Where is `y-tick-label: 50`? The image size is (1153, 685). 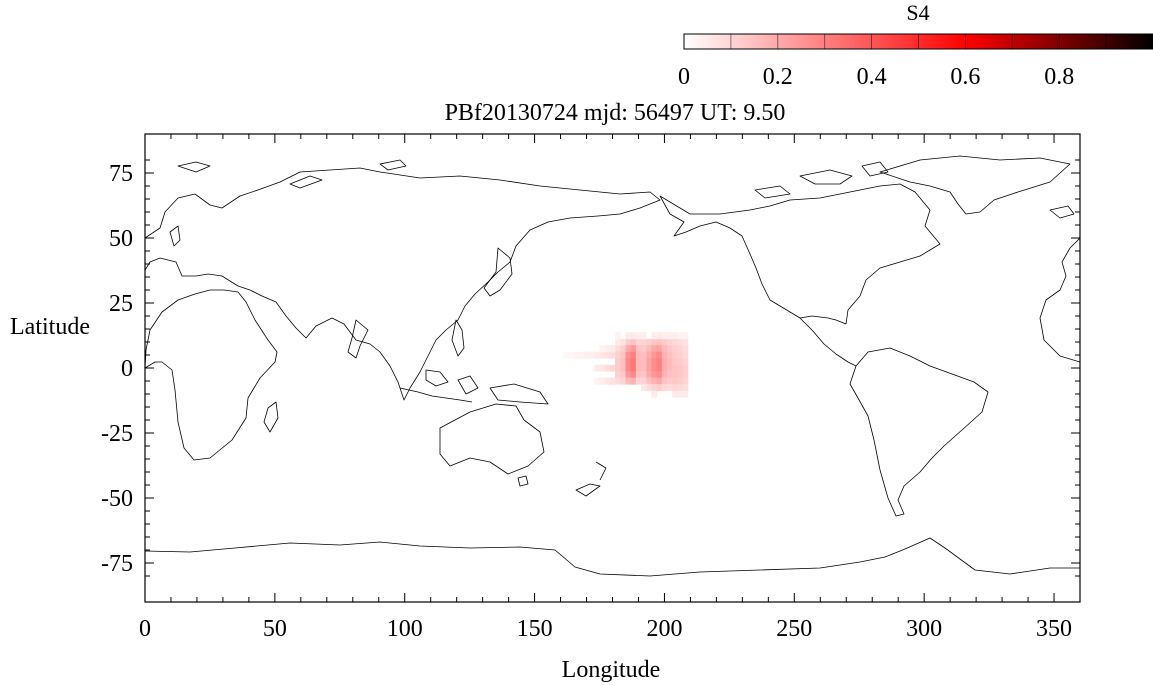
y-tick-label: 50 is located at coordinates (121, 239).